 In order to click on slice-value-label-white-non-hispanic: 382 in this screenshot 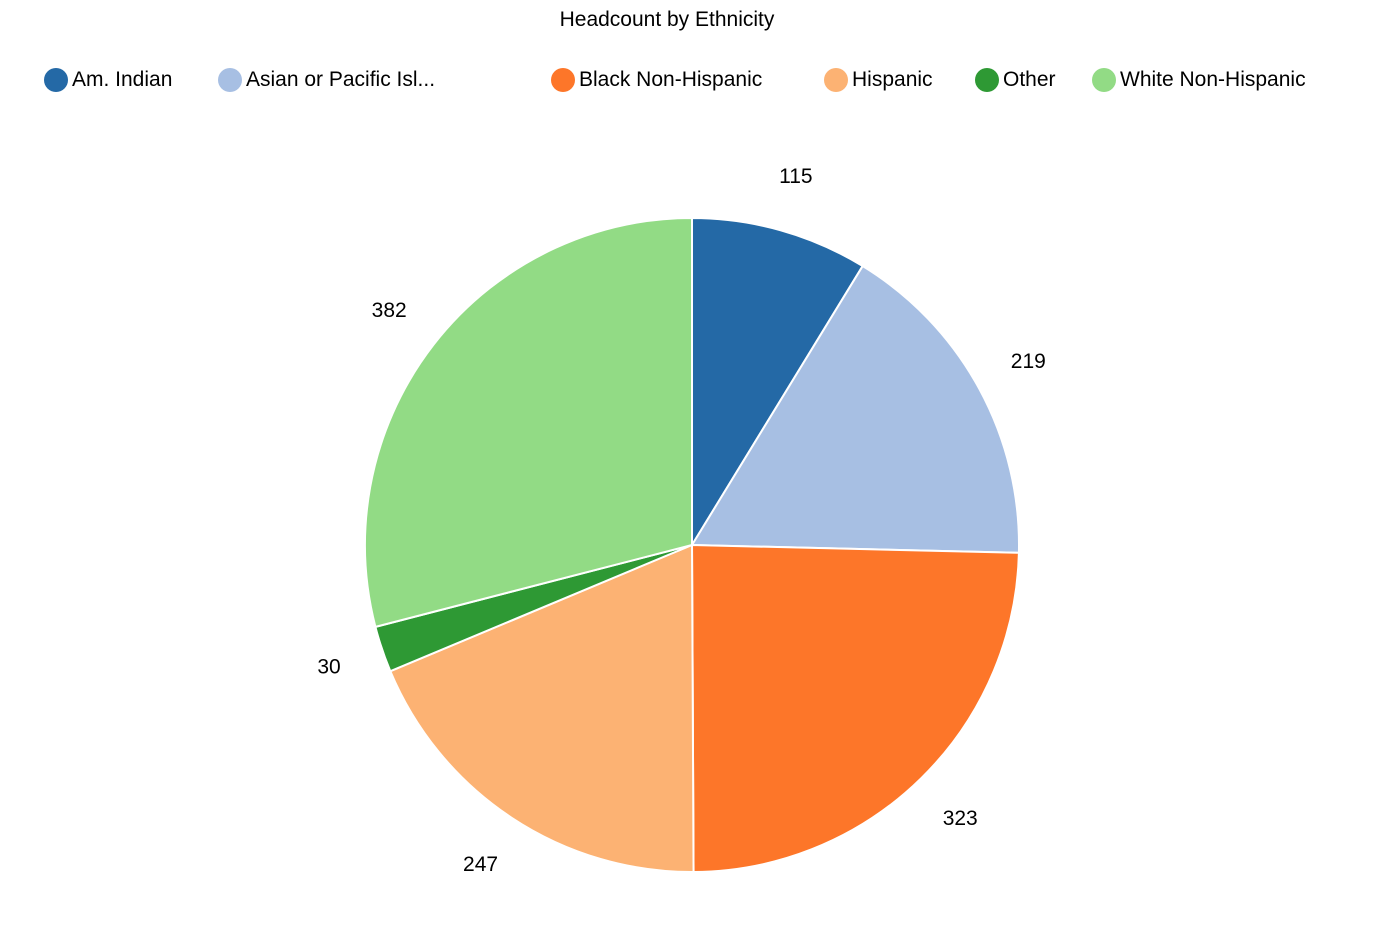, I will do `click(389, 310)`.